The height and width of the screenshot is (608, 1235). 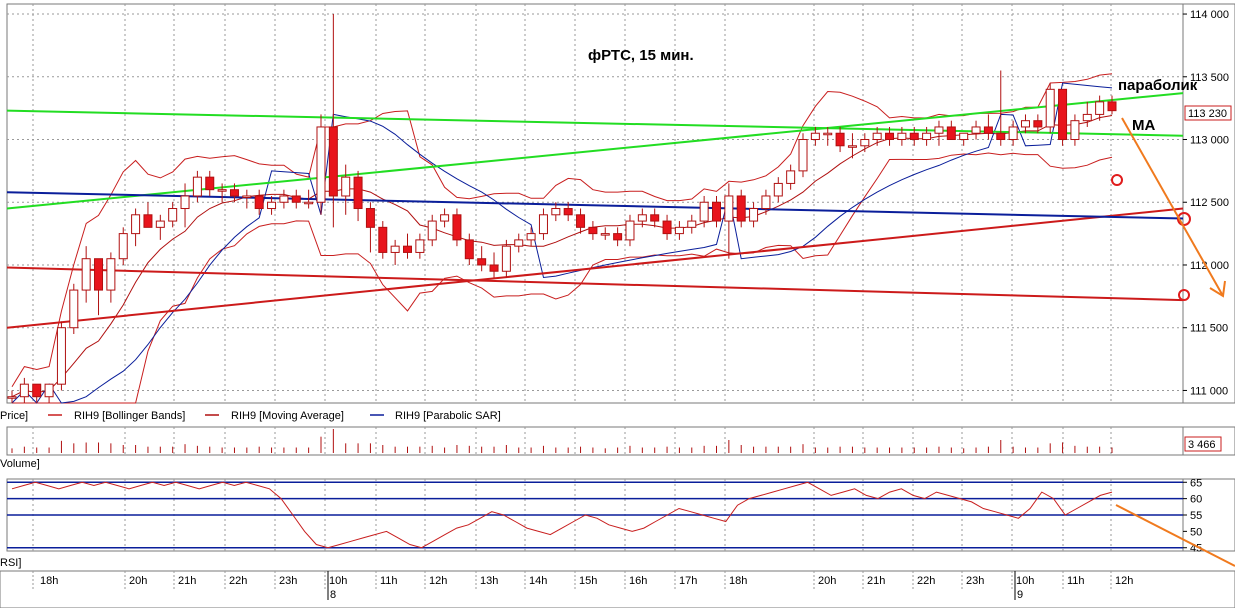 What do you see at coordinates (1209, 391) in the screenshot?
I see `price-tick-label: 111 000` at bounding box center [1209, 391].